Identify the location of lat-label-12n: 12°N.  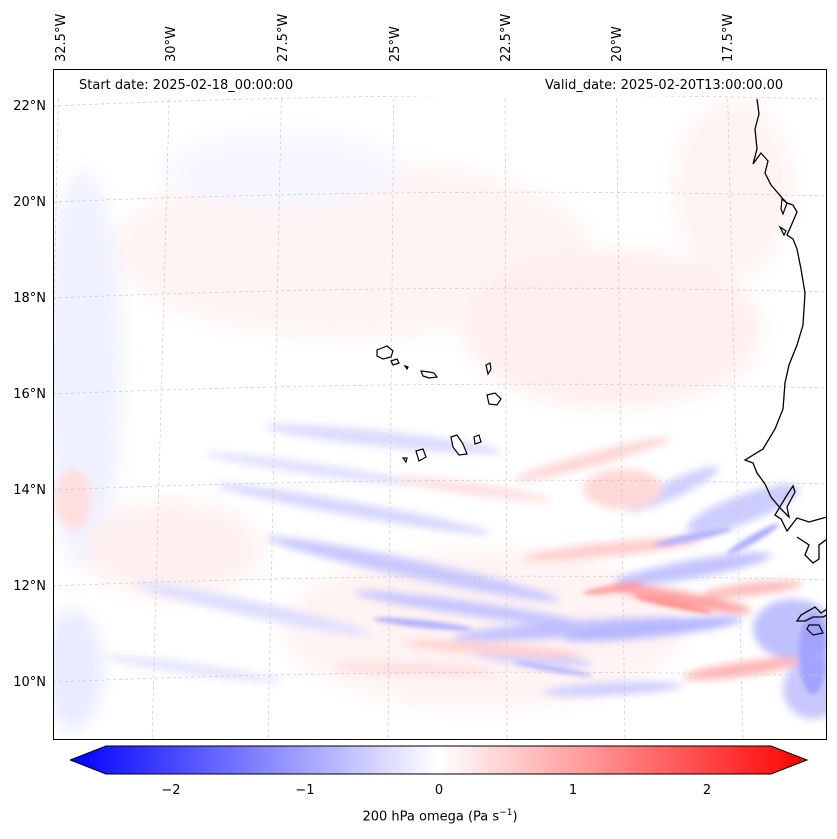
(29, 586).